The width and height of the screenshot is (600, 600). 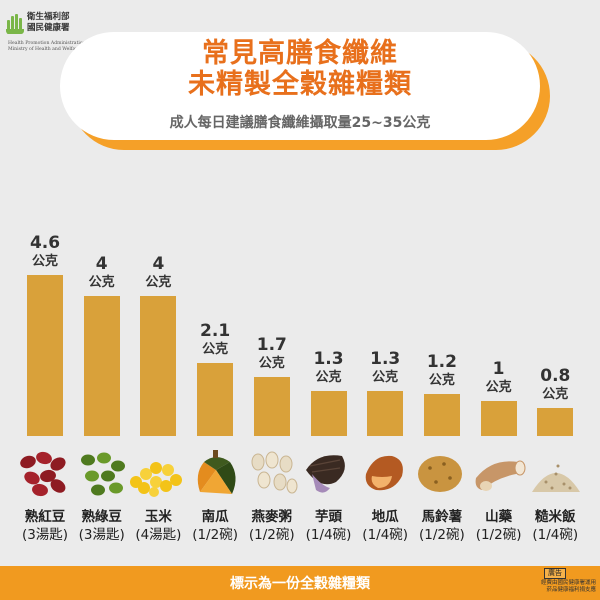 I want to click on yam-icon, so click(x=499, y=473).